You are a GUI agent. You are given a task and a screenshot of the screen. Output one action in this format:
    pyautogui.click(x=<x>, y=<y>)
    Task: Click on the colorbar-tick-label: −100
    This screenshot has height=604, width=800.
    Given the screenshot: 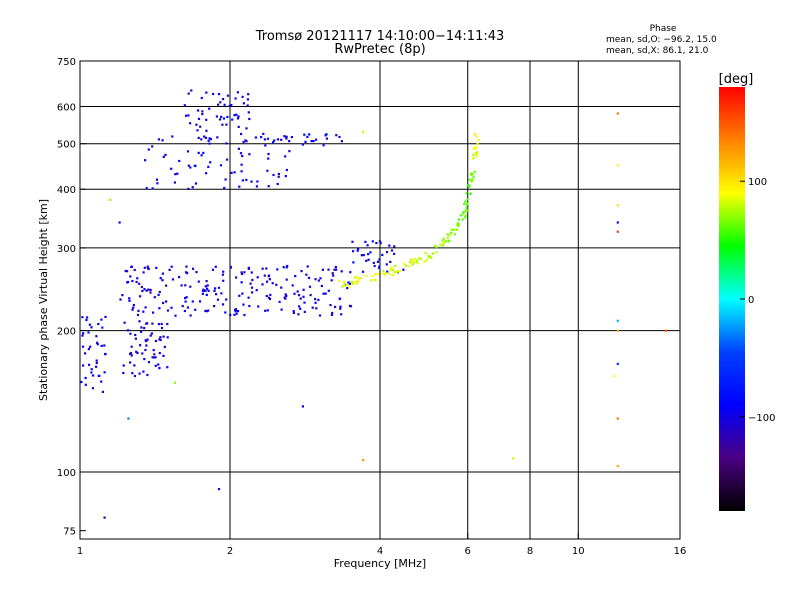 What is the action you would take?
    pyautogui.click(x=761, y=418)
    